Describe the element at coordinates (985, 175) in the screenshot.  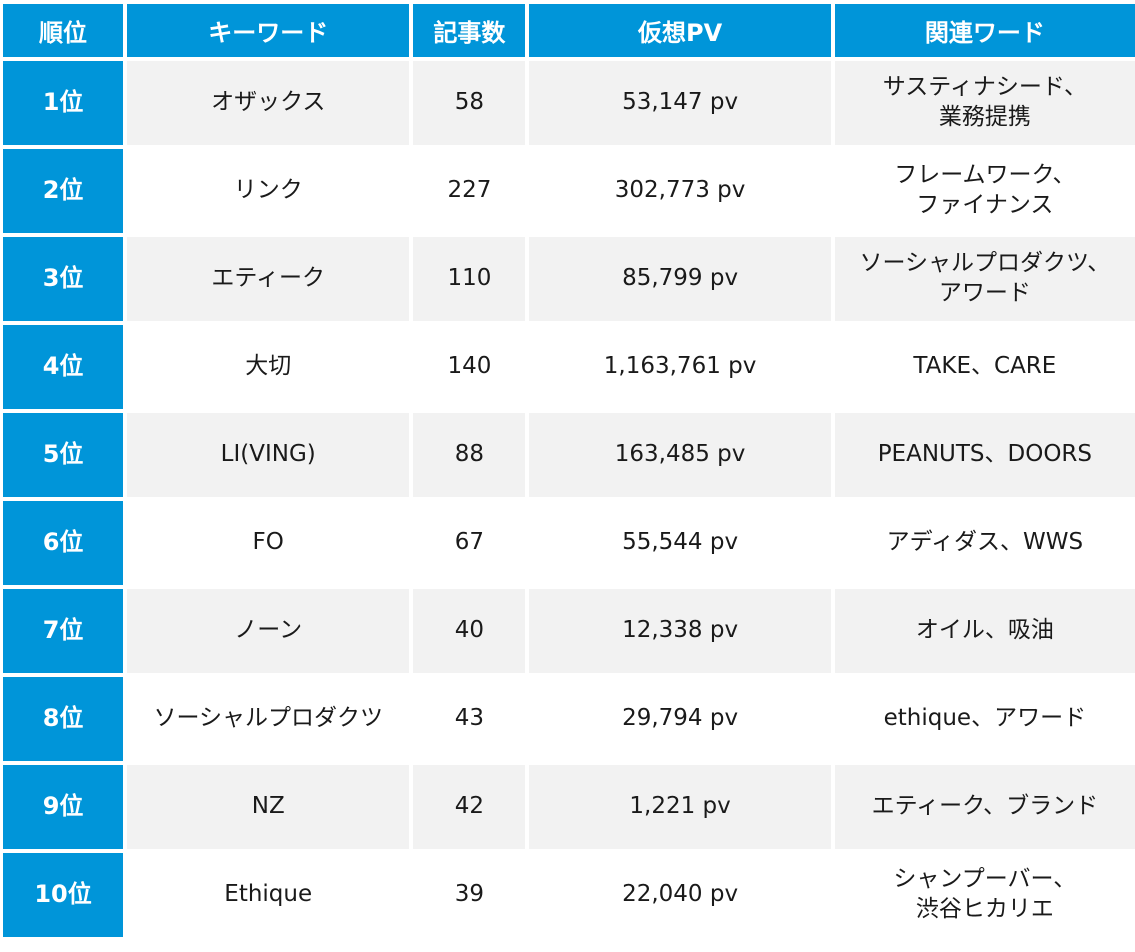
I see `related-word-line: フレームワーク、` at that location.